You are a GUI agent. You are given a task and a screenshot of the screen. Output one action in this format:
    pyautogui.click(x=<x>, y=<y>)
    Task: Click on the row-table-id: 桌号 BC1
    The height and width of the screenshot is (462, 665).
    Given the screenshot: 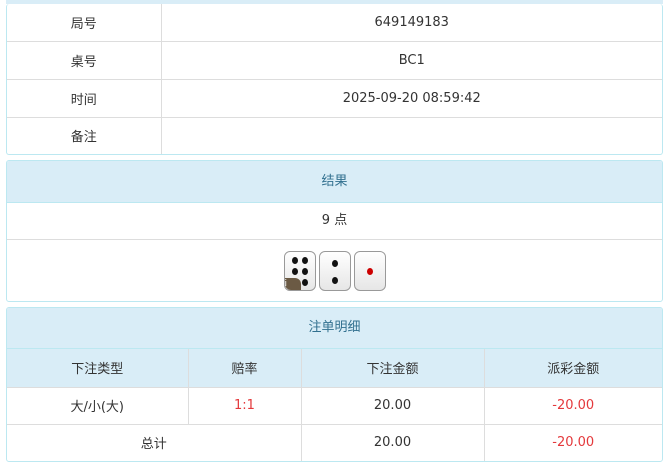 What is the action you would take?
    pyautogui.click(x=334, y=60)
    